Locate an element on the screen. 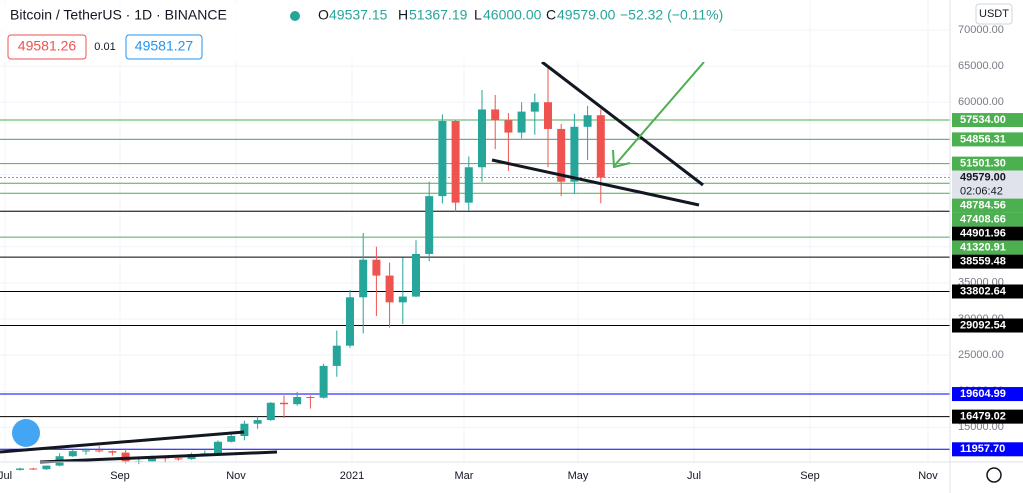 This screenshot has height=493, width=1023. buy-box is located at coordinates (164, 47).